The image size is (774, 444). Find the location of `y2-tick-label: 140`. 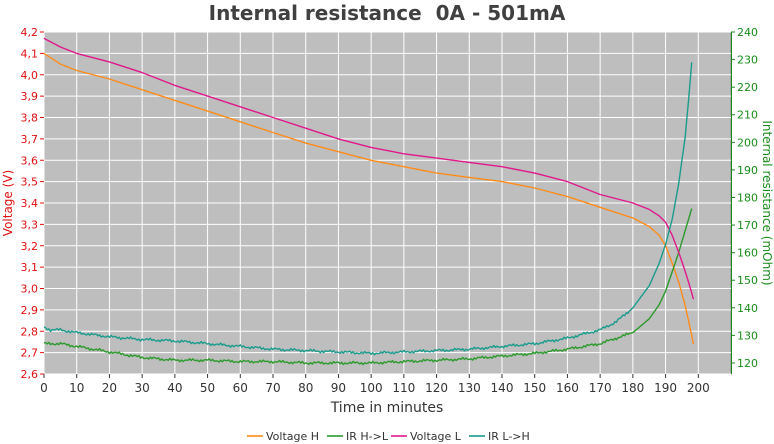

y2-tick-label: 140 is located at coordinates (747, 308).